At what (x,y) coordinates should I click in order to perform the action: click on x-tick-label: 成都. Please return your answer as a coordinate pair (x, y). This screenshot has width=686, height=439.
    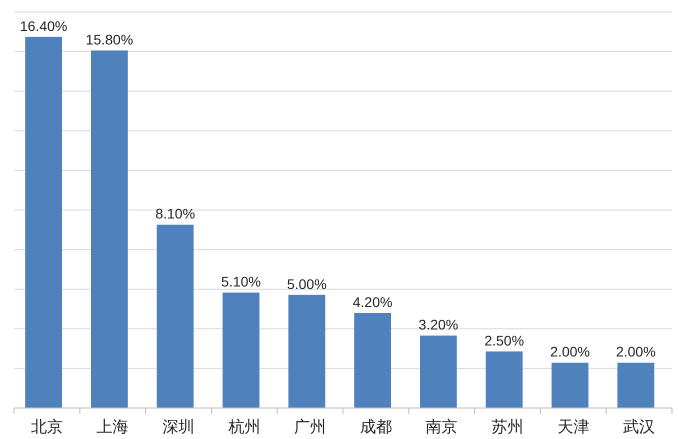
    Looking at the image, I should click on (376, 426).